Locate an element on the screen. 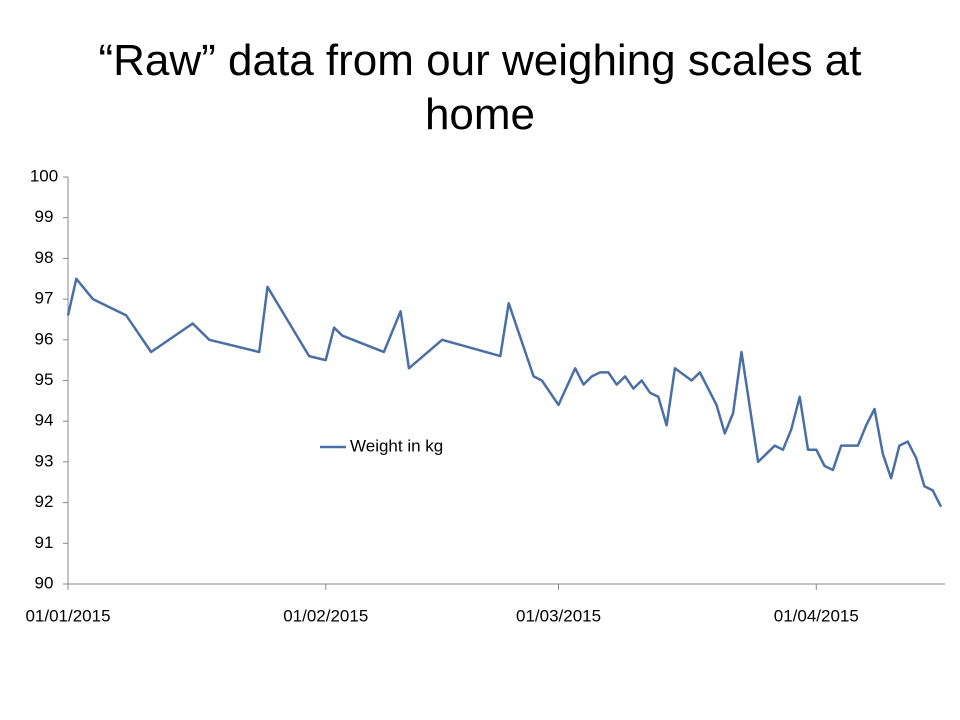  y-tick-label: 93 is located at coordinates (44, 460).